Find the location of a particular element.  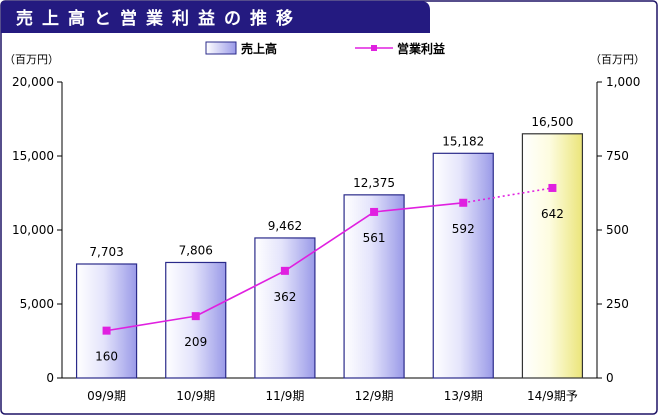

profit-value-label: 160 is located at coordinates (106, 357).